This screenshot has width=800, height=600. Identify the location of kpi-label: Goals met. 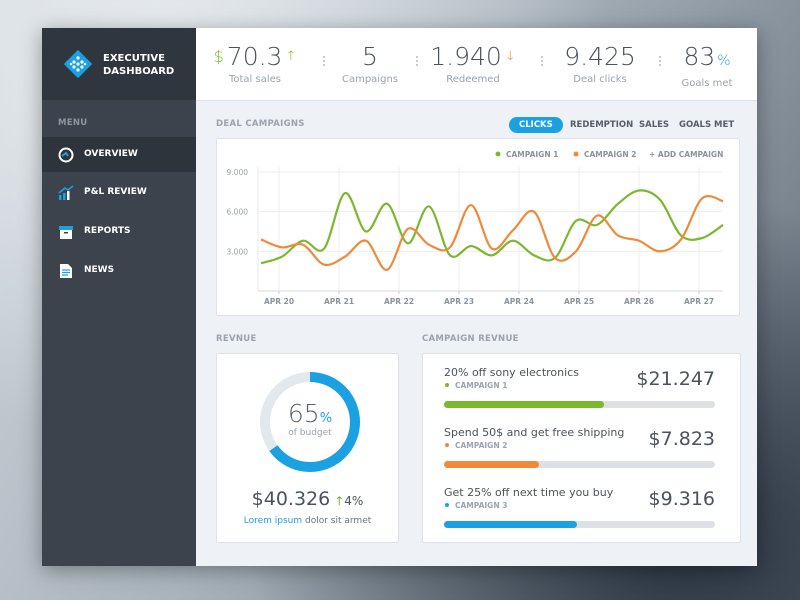
(707, 83).